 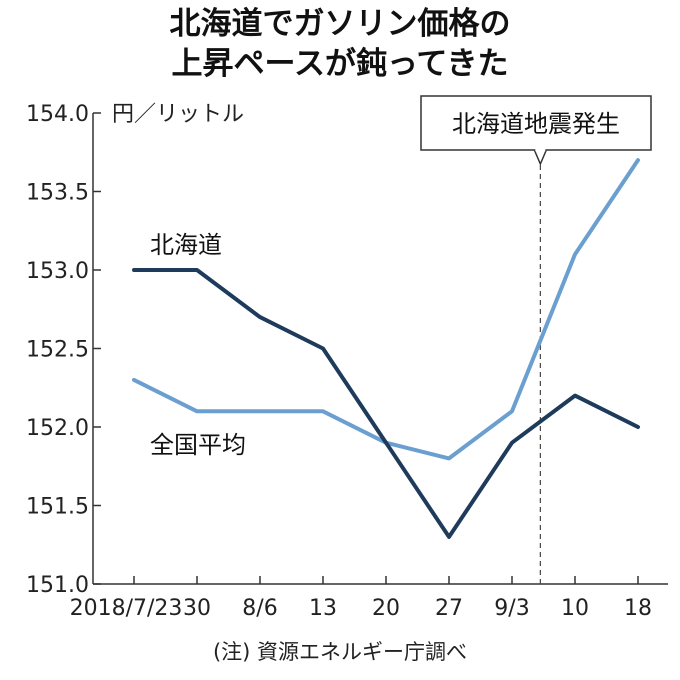 I want to click on x-tick-label: 18, so click(x=638, y=608).